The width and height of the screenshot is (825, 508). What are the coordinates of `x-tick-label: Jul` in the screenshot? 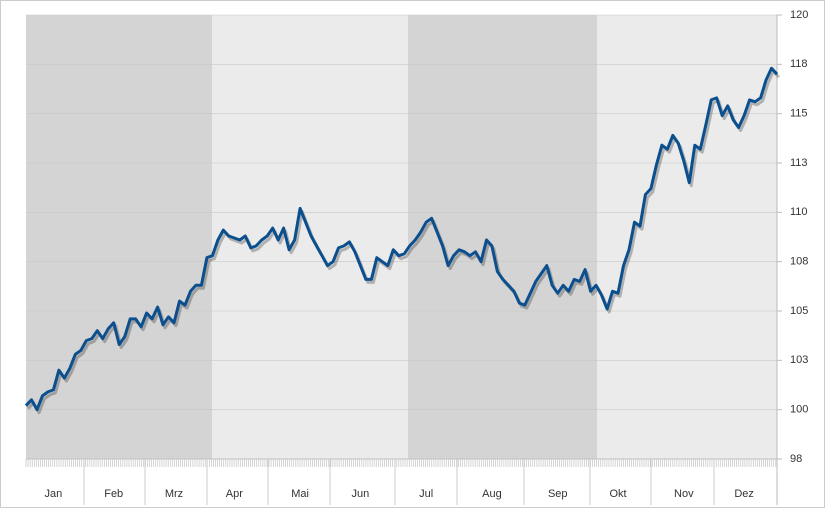 It's located at (426, 494).